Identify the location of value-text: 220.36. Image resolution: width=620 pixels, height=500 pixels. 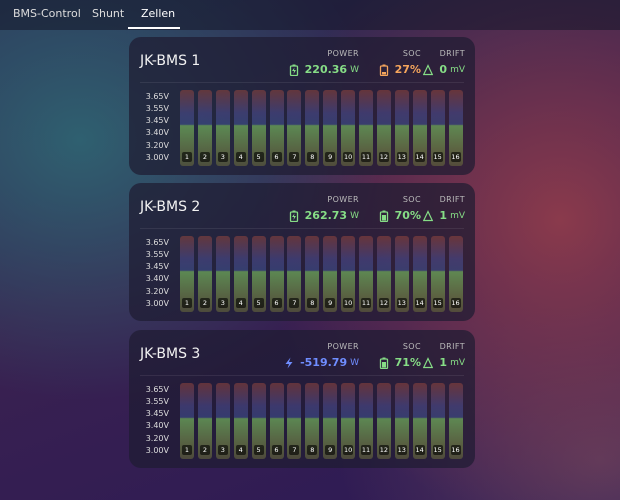
(326, 69).